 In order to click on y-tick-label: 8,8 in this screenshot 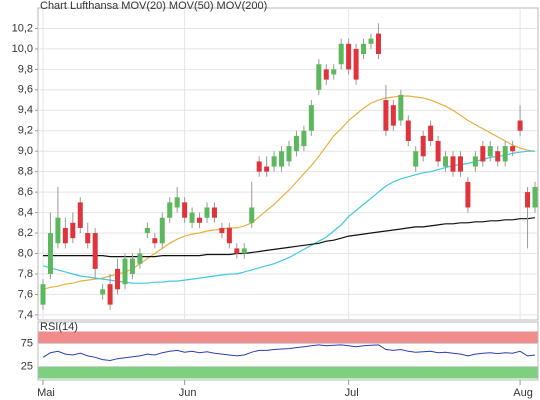, I will do `click(25, 172)`.